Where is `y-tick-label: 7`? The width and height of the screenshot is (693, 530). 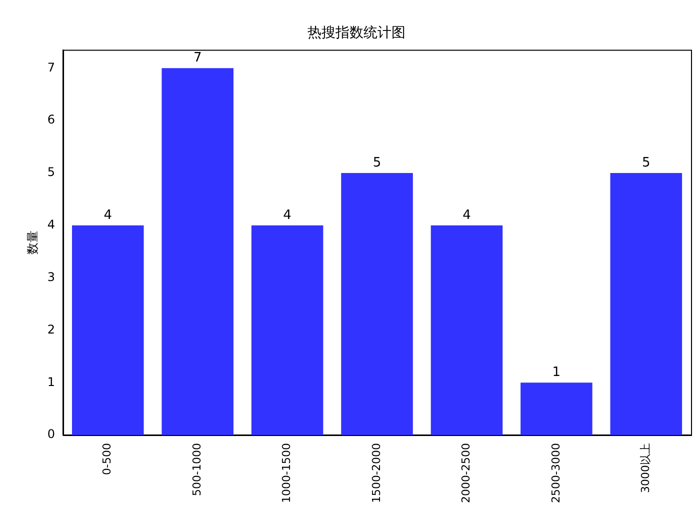
y-tick-label: 7 is located at coordinates (51, 67).